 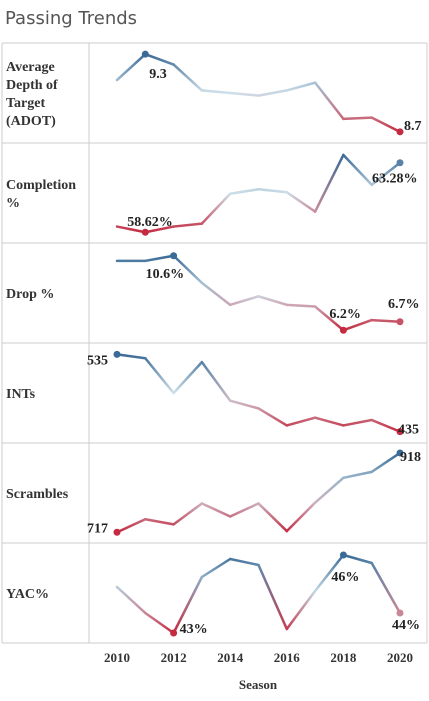 I want to click on panel-4: Scrambles 717 918, so click(x=214, y=492).